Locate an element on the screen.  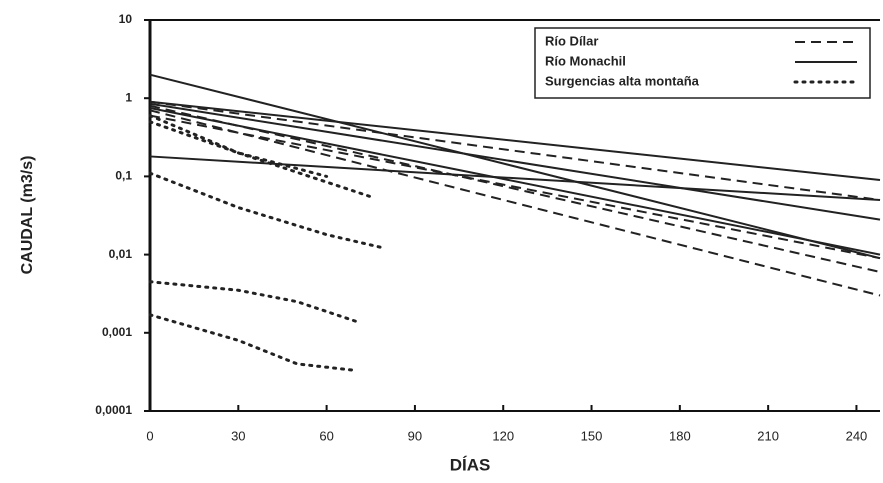
x-tick-label: 0 is located at coordinates (149, 435).